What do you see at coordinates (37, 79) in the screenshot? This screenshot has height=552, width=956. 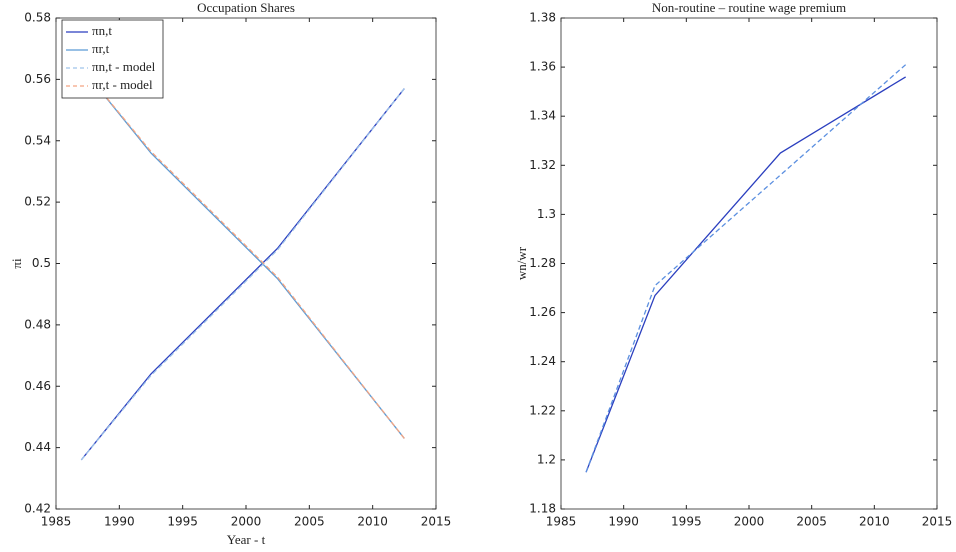 I see `y-tick-label: 0.56` at bounding box center [37, 79].